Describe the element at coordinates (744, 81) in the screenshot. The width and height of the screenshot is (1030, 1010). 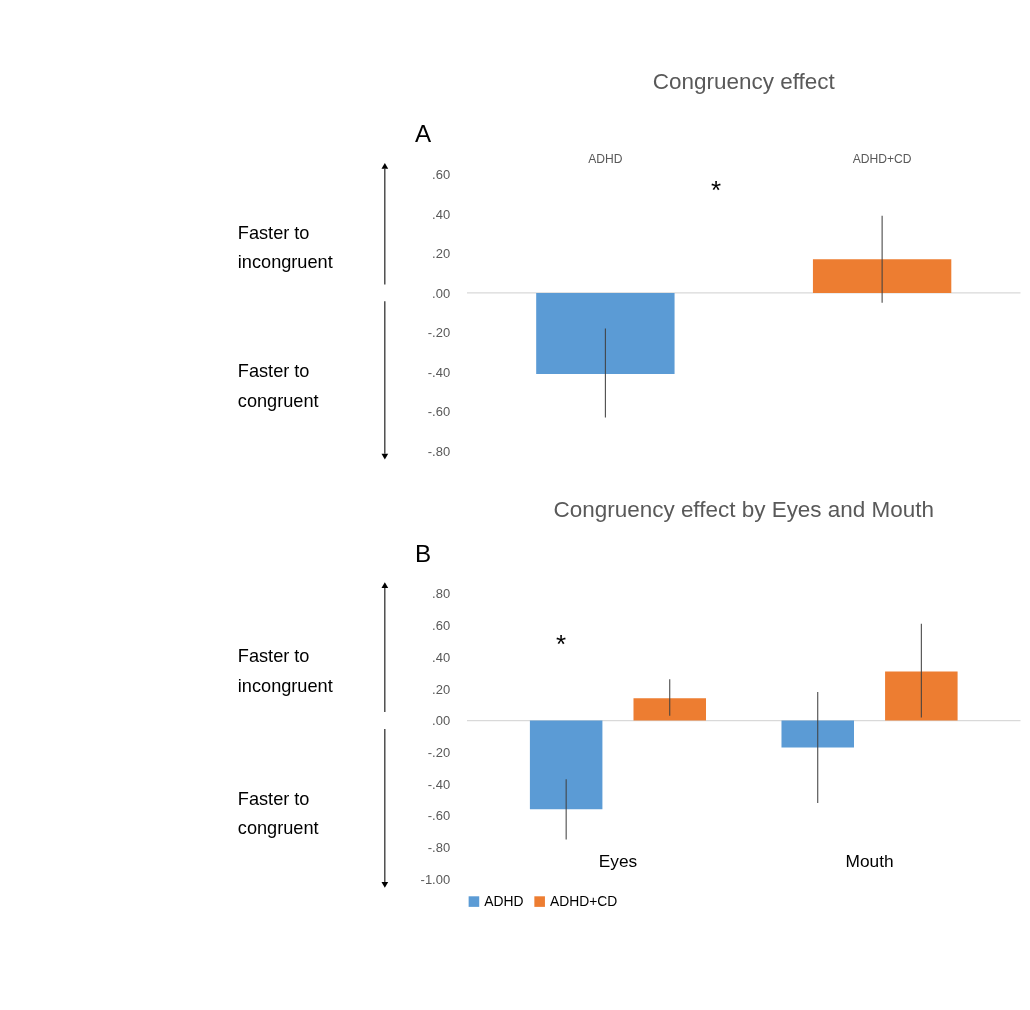
I see `chart-title: Congruency effect` at that location.